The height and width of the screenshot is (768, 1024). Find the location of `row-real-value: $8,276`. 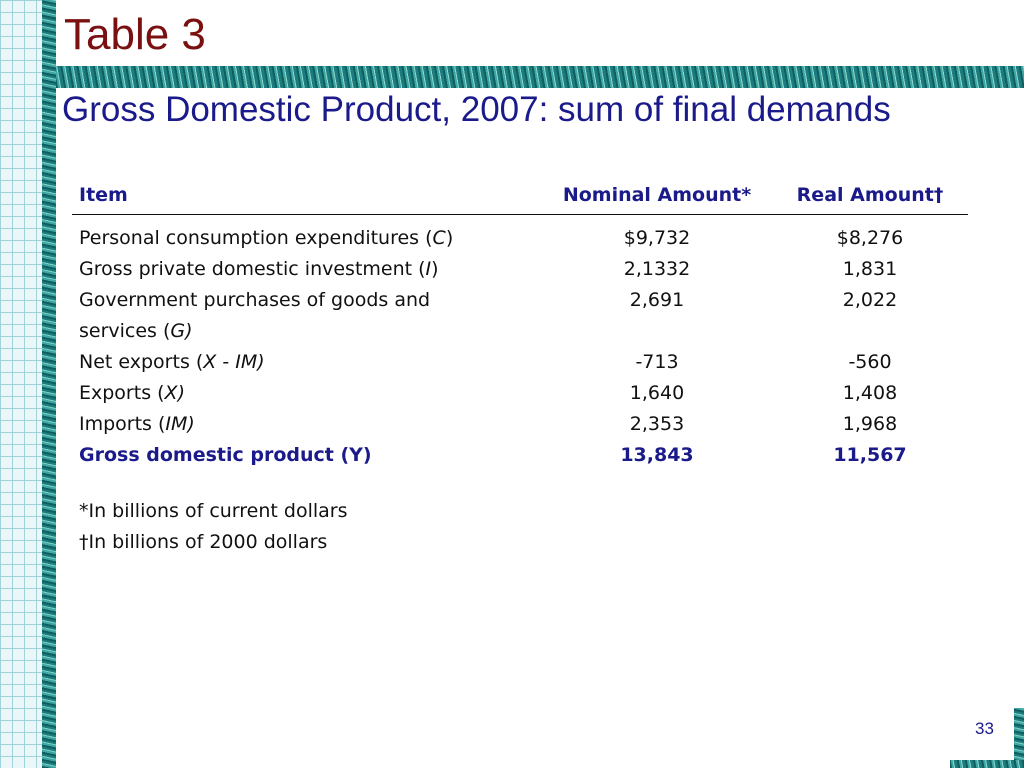

row-real-value: $8,276 is located at coordinates (870, 238).